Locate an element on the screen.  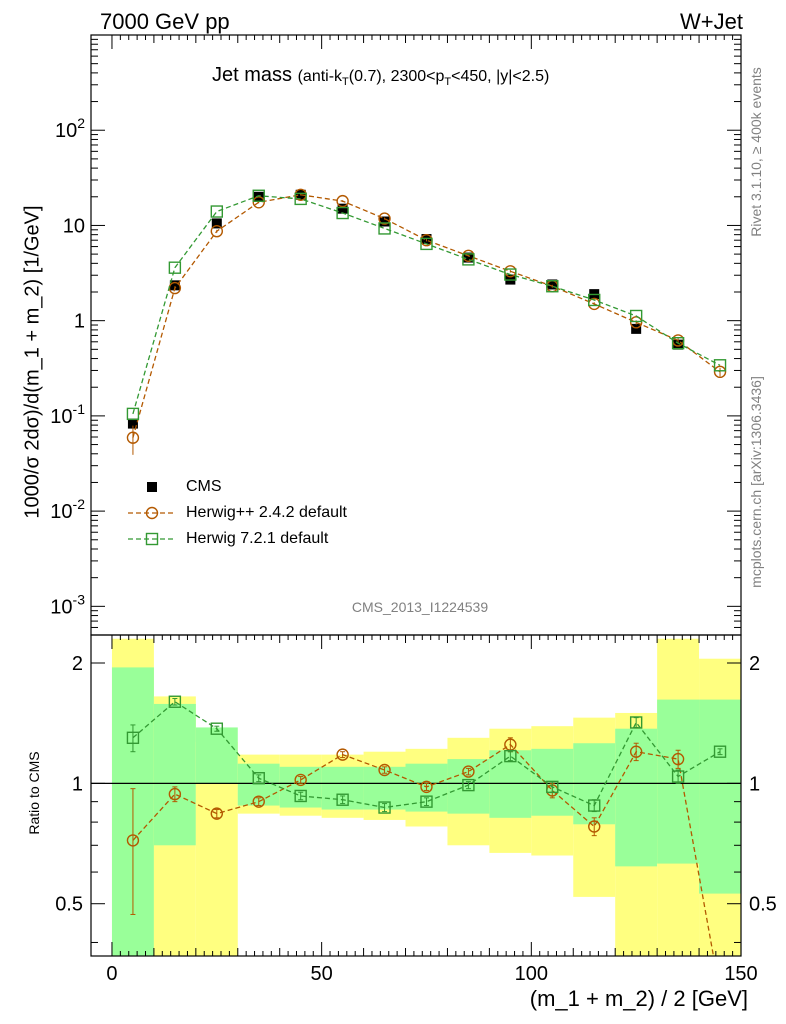
y-tick-label-main: 10⁻² is located at coordinates (67, 509).